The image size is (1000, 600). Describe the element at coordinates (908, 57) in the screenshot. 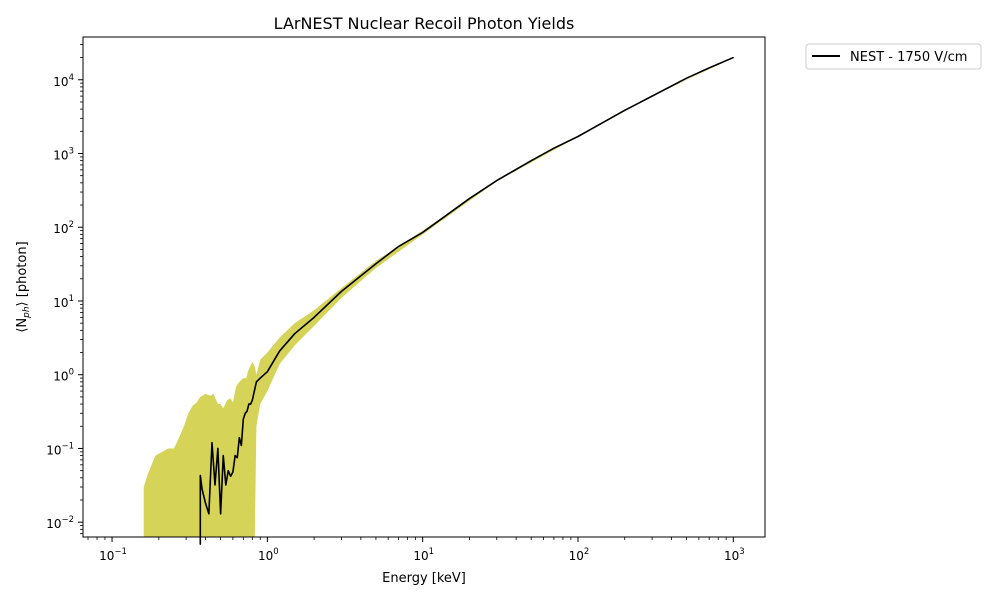

I see `legend-label: NEST - 1750 V/cm` at that location.